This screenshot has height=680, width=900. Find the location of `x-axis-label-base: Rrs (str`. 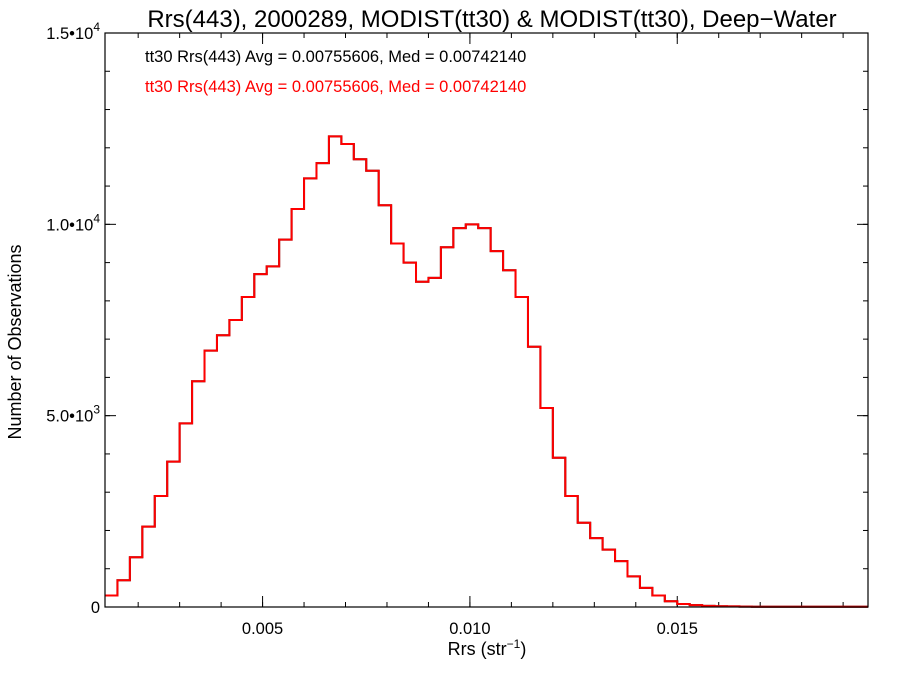

x-axis-label-base: Rrs (str is located at coordinates (477, 649).